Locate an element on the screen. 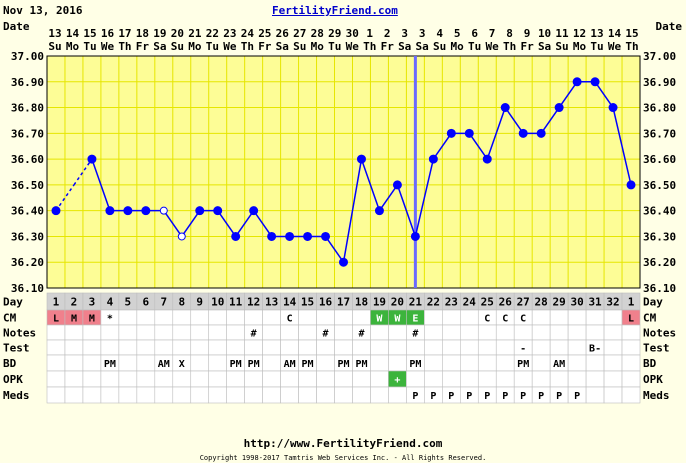 The image size is (686, 463). y-tick-label-right: 36.10 is located at coordinates (659, 288).